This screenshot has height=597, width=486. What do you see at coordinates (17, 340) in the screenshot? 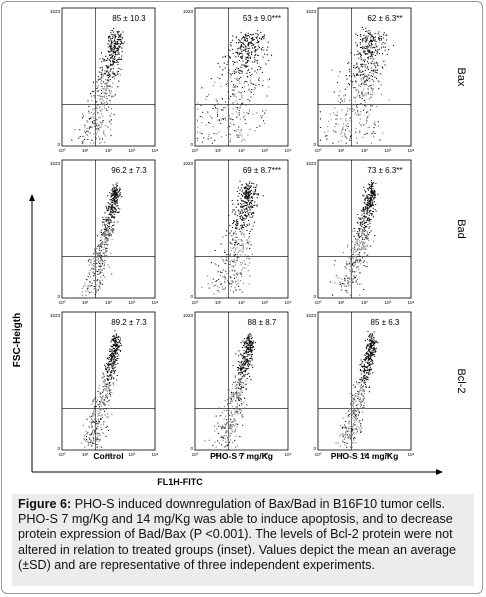
I see `y-axis-label: FSC-Heigth` at bounding box center [17, 340].